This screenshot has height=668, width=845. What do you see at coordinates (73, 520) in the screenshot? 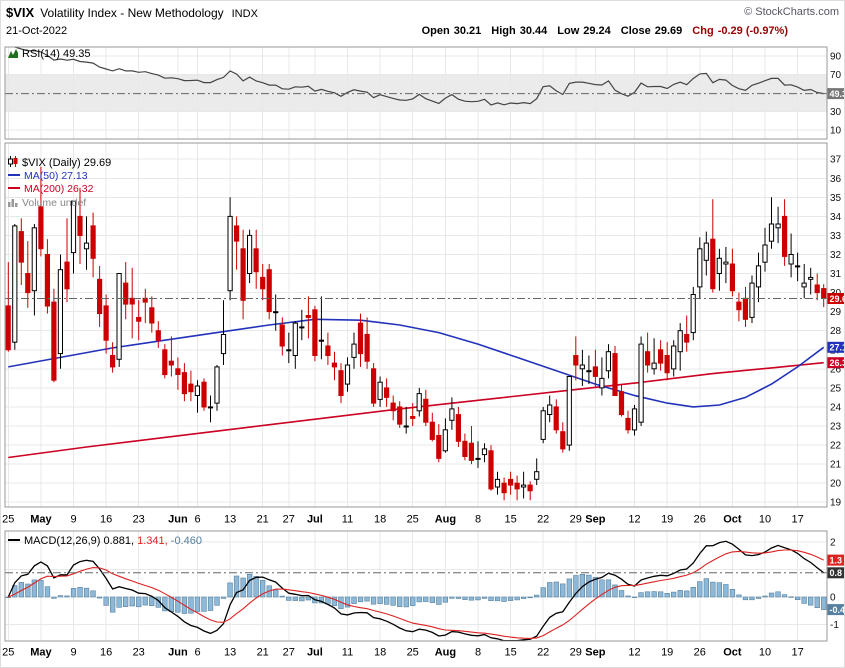
I see `svg-text: 9` at bounding box center [73, 520].